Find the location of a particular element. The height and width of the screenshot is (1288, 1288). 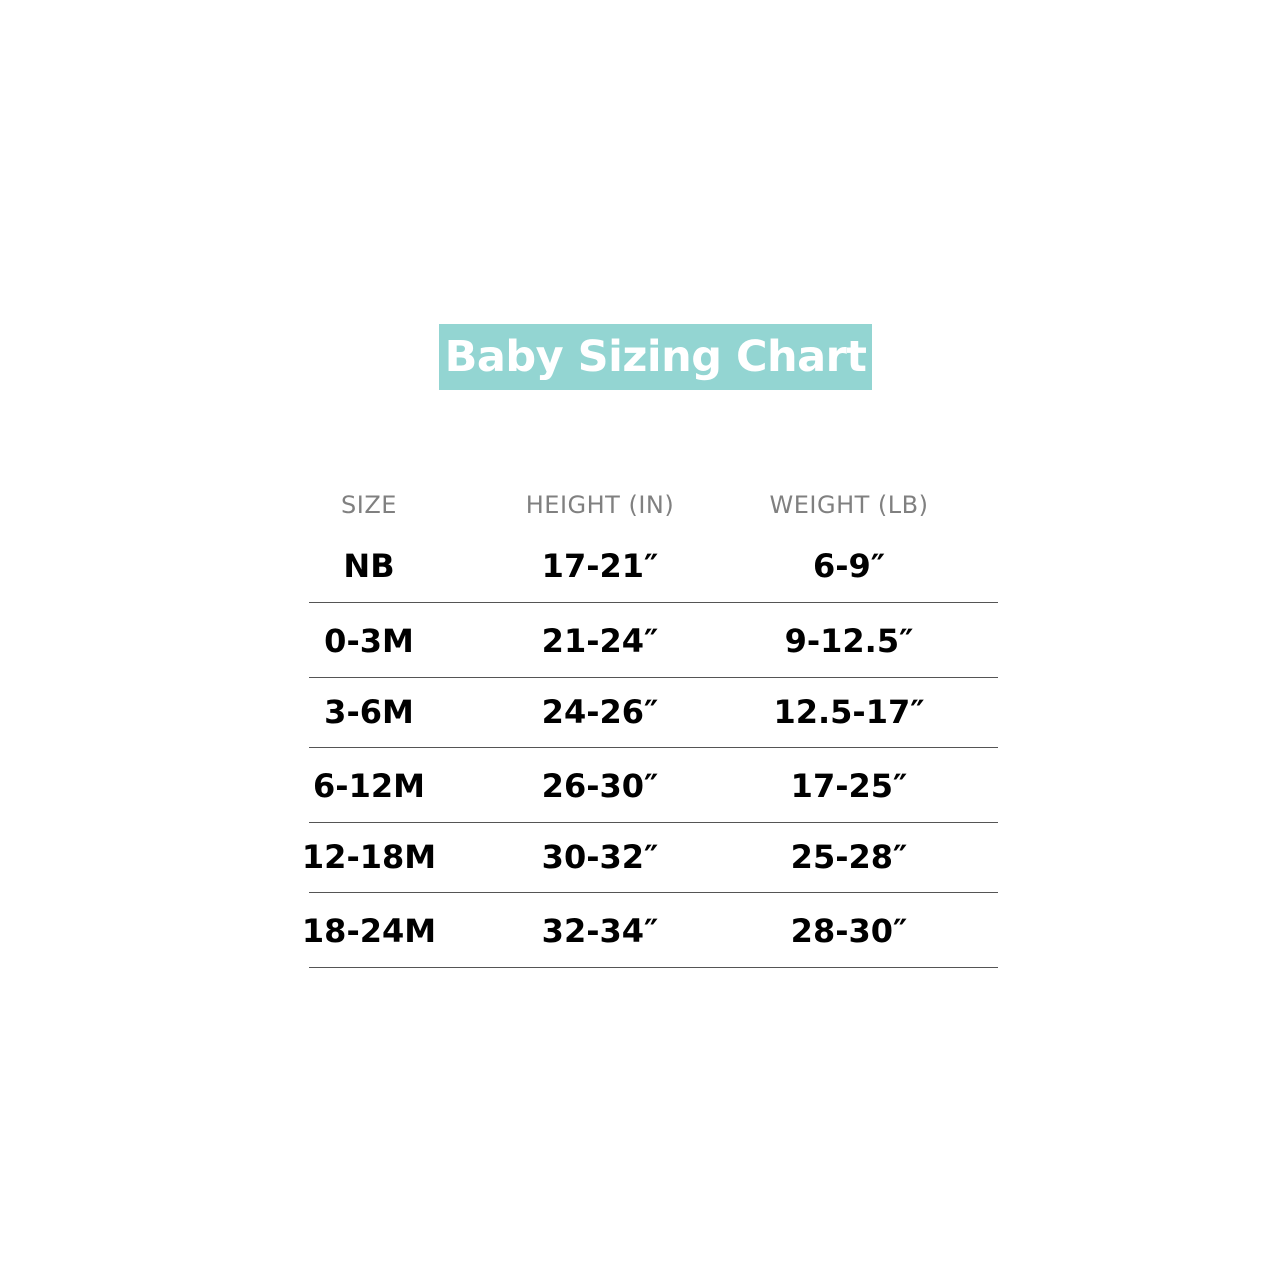

table-cell: 26-30″ is located at coordinates (600, 786).